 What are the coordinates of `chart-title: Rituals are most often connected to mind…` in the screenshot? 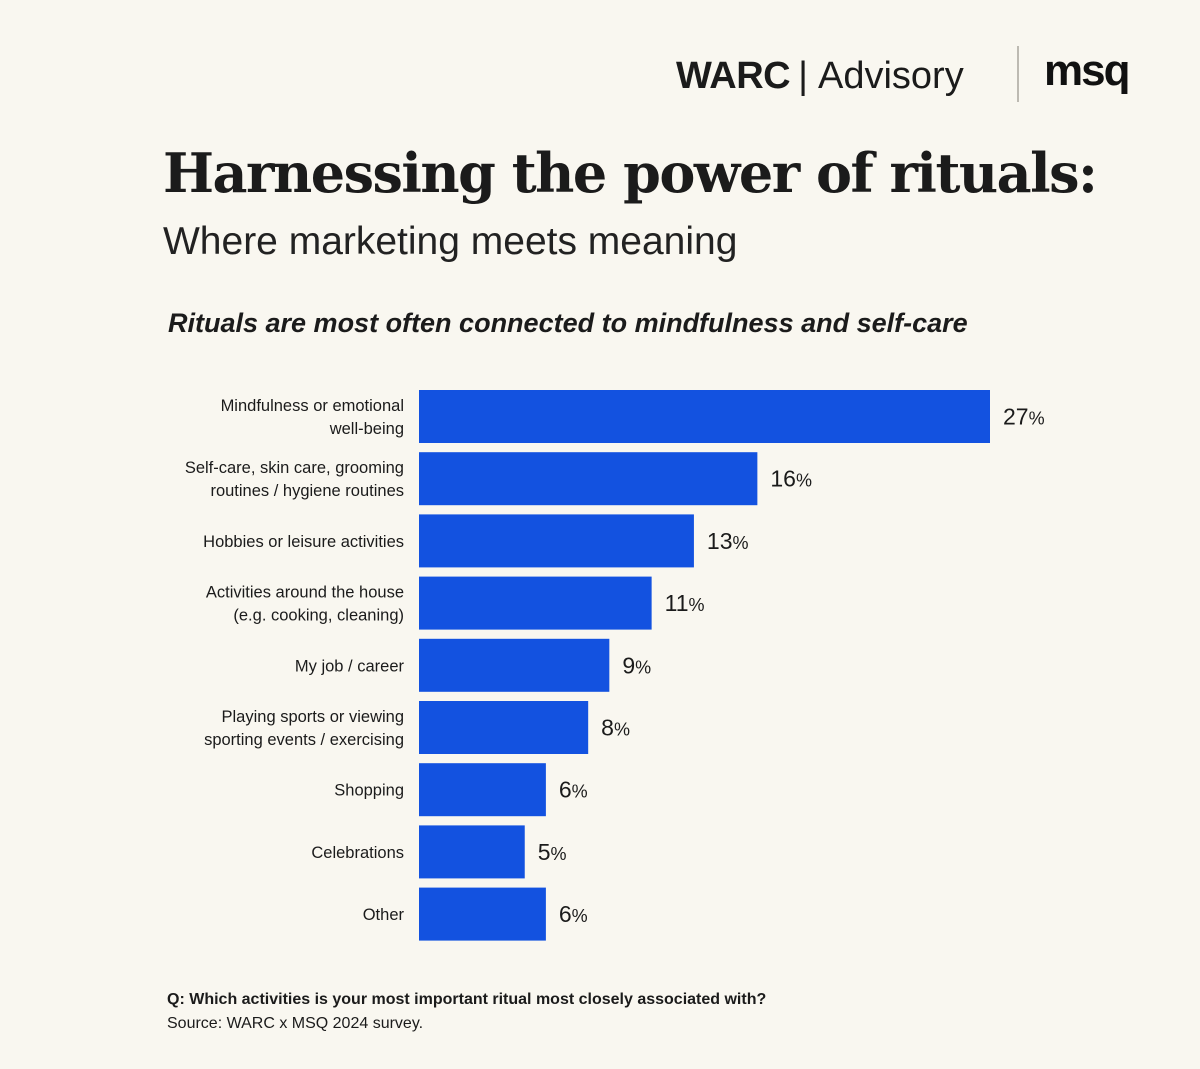 It's located at (568, 323).